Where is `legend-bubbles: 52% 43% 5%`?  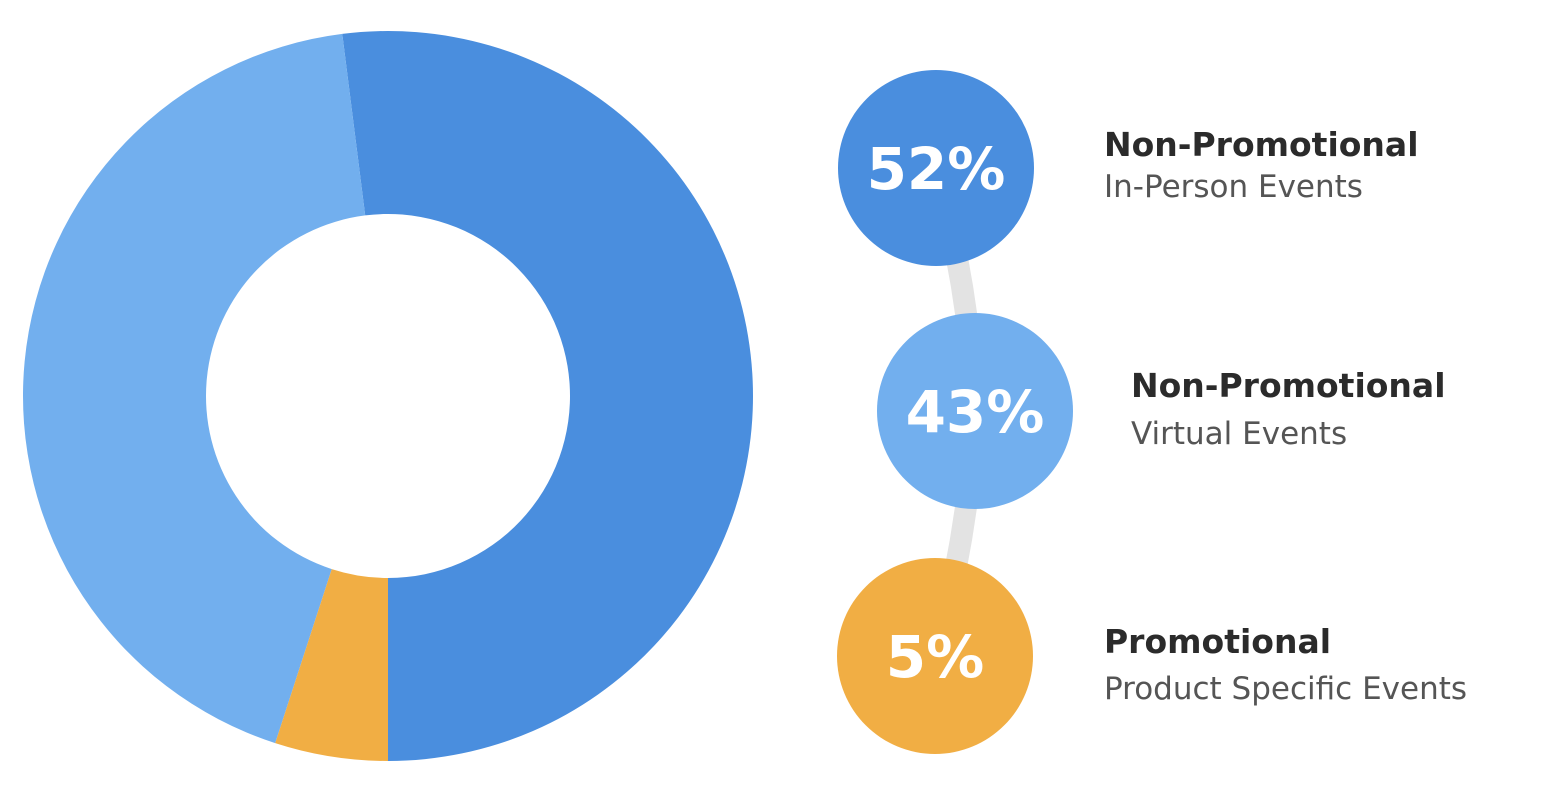
legend-bubbles: 52% 43% 5% is located at coordinates (955, 412).